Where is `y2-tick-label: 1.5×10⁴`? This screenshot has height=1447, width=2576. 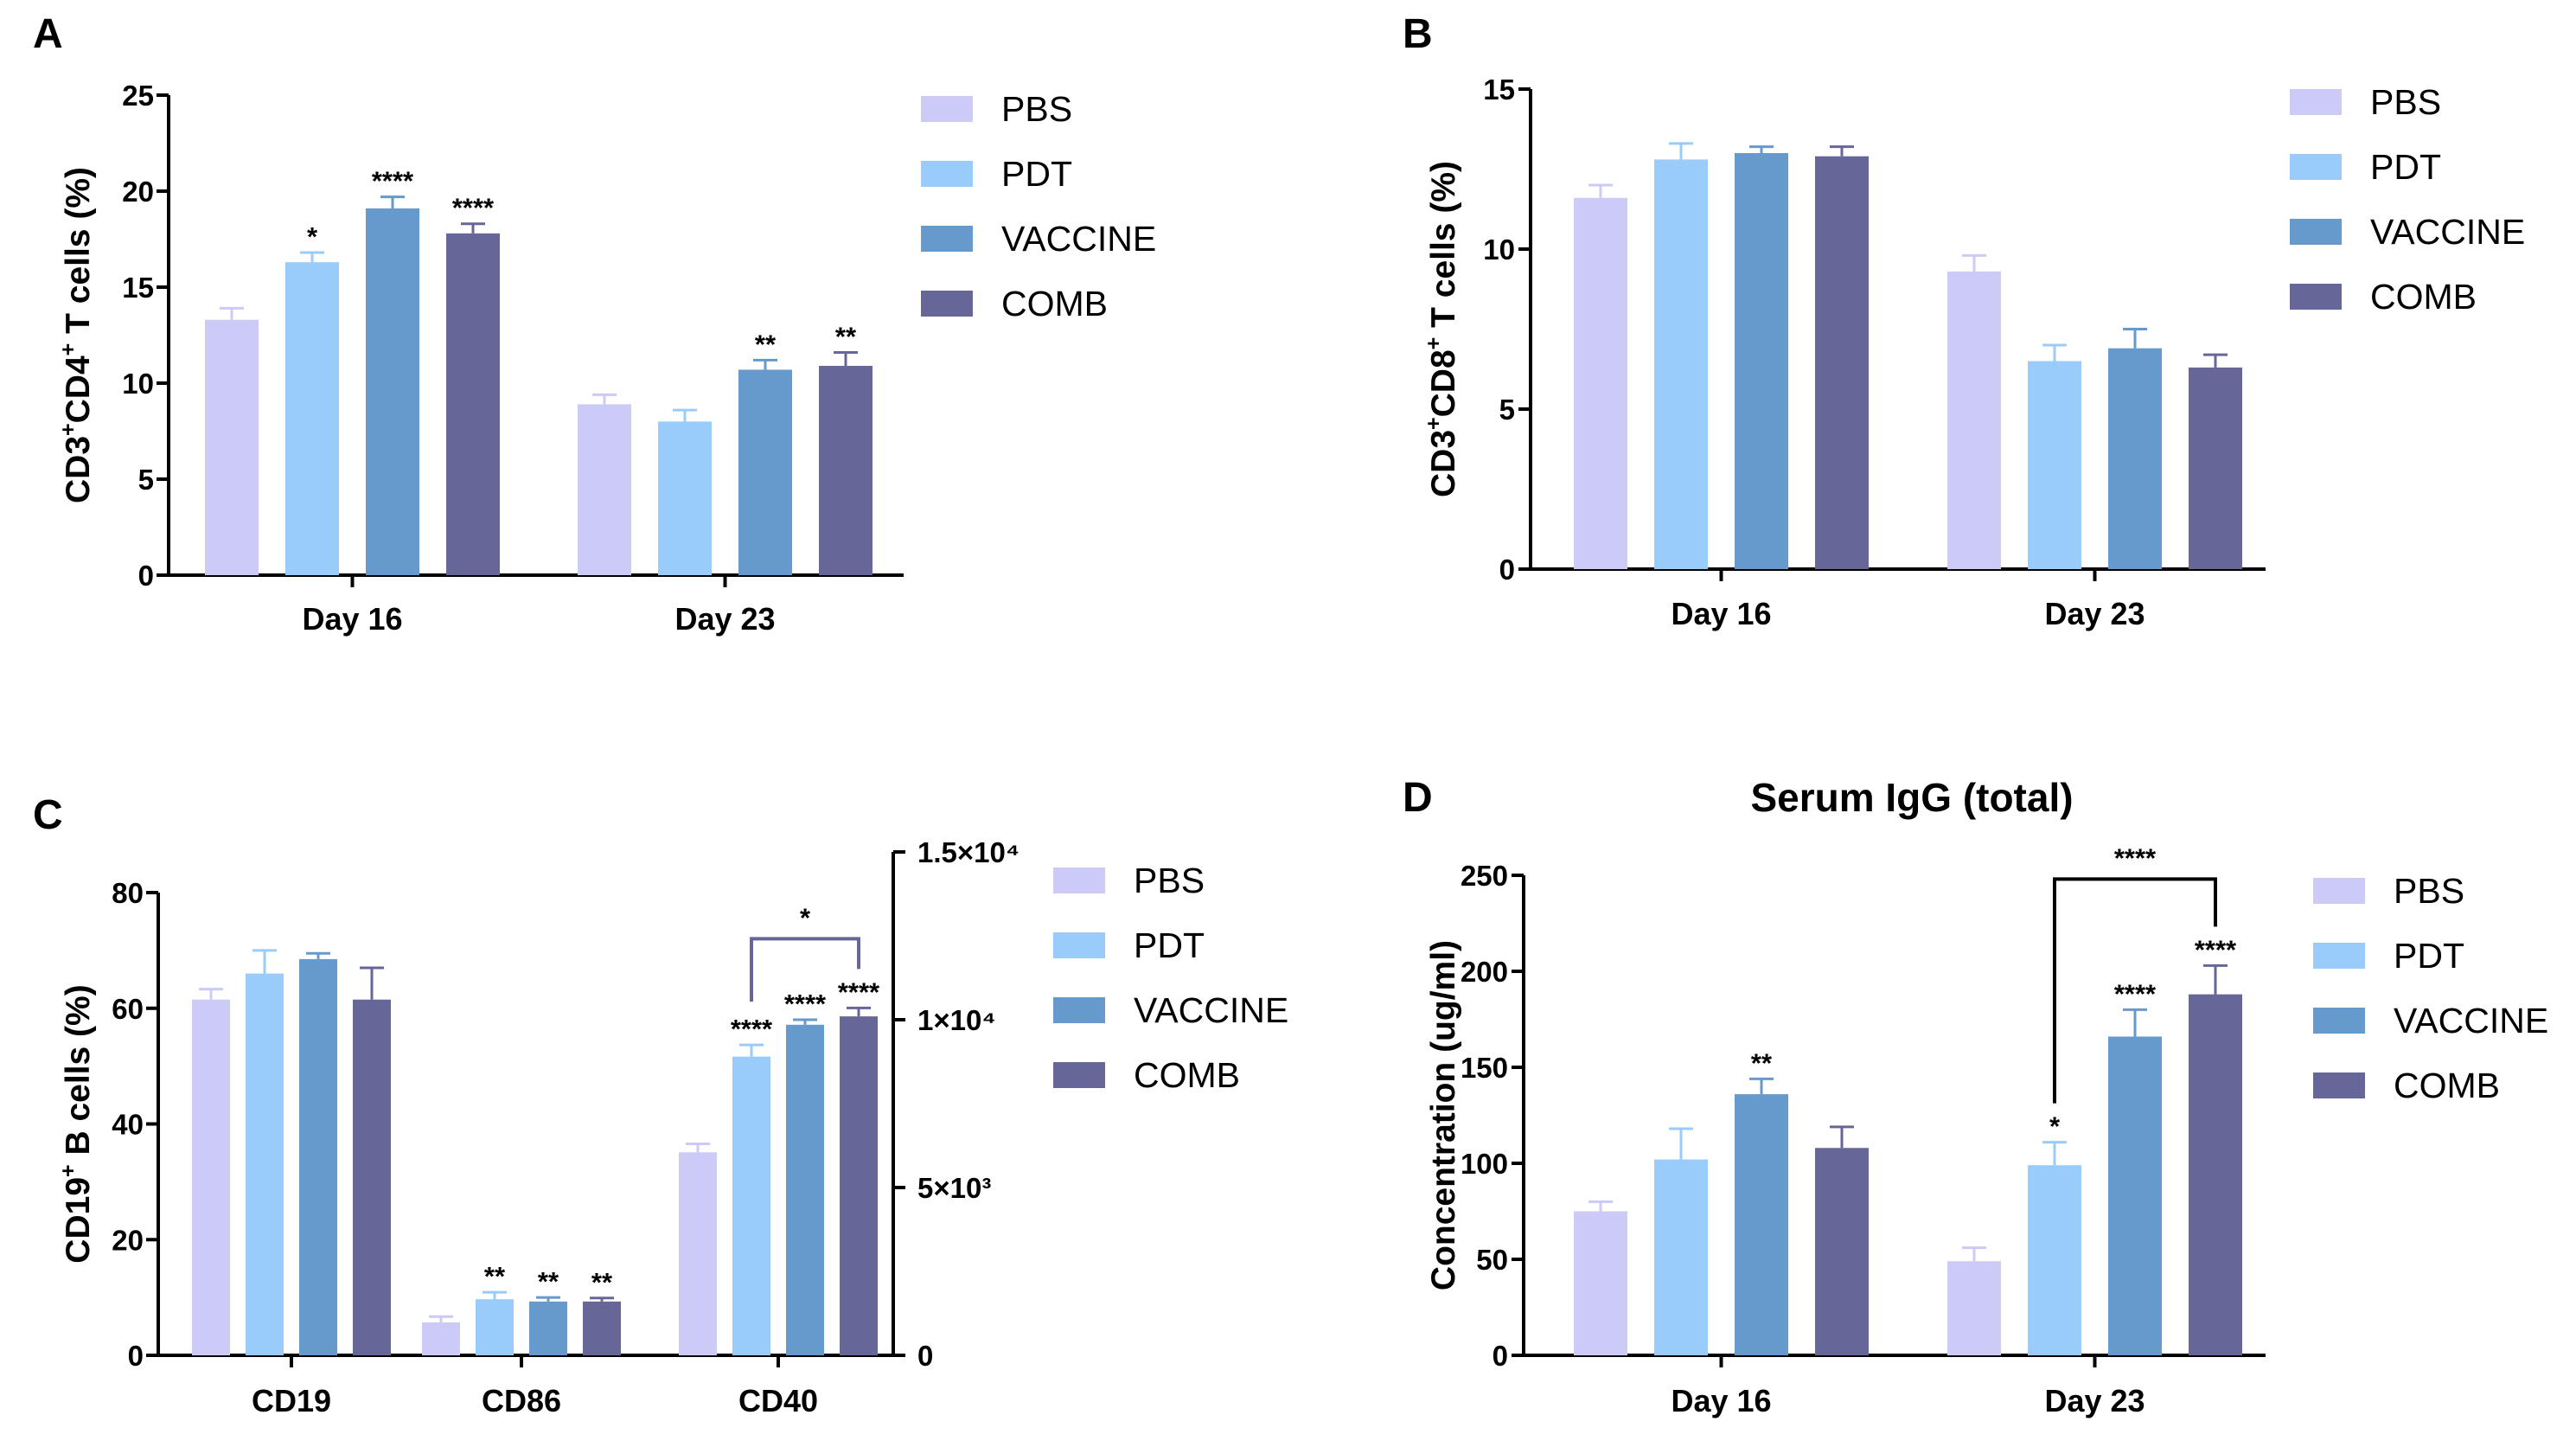 y2-tick-label: 1.5×10⁴ is located at coordinates (968, 852).